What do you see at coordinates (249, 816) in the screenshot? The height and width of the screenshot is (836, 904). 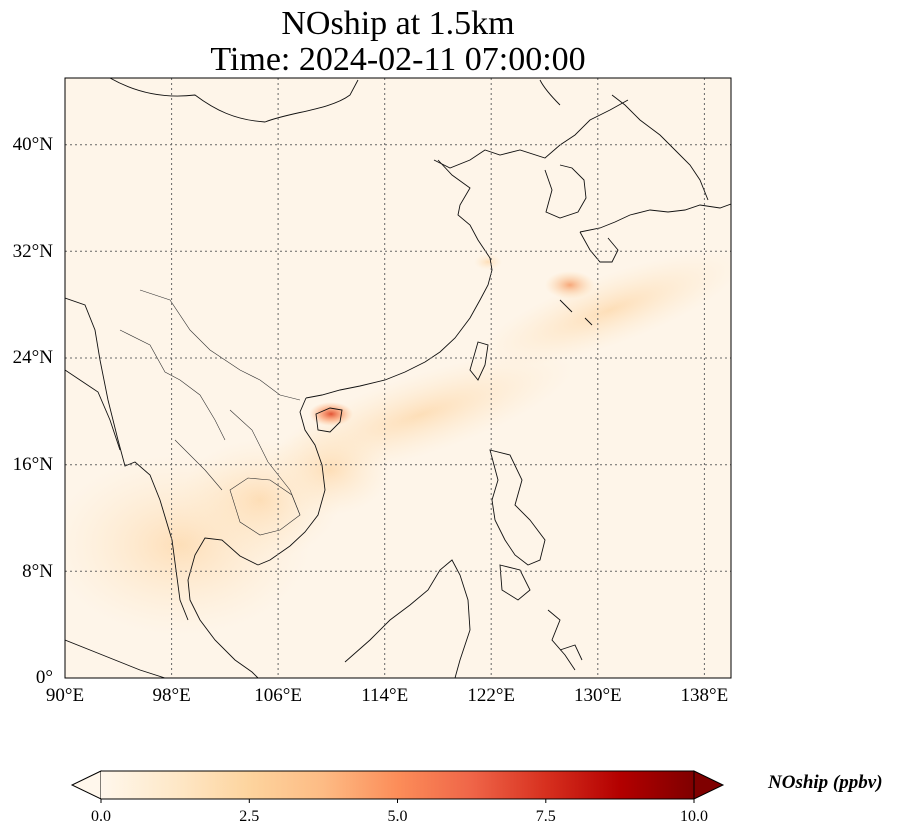 I see `colorbar-tick-label: 2.5` at bounding box center [249, 816].